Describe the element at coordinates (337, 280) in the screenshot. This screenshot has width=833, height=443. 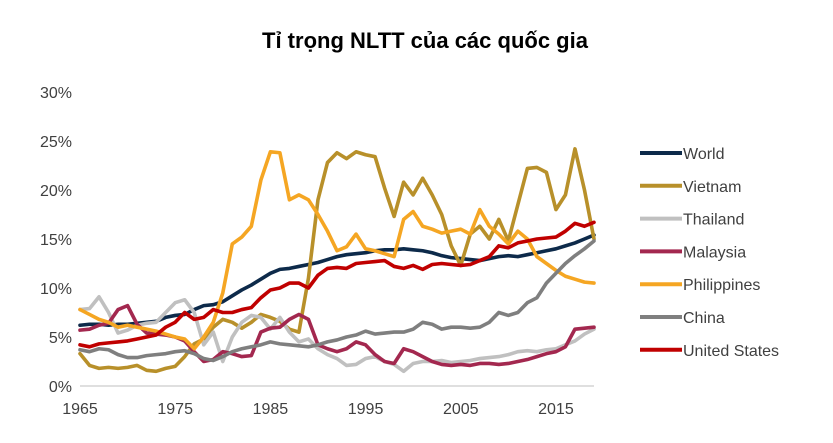
I see `series-line-world` at that location.